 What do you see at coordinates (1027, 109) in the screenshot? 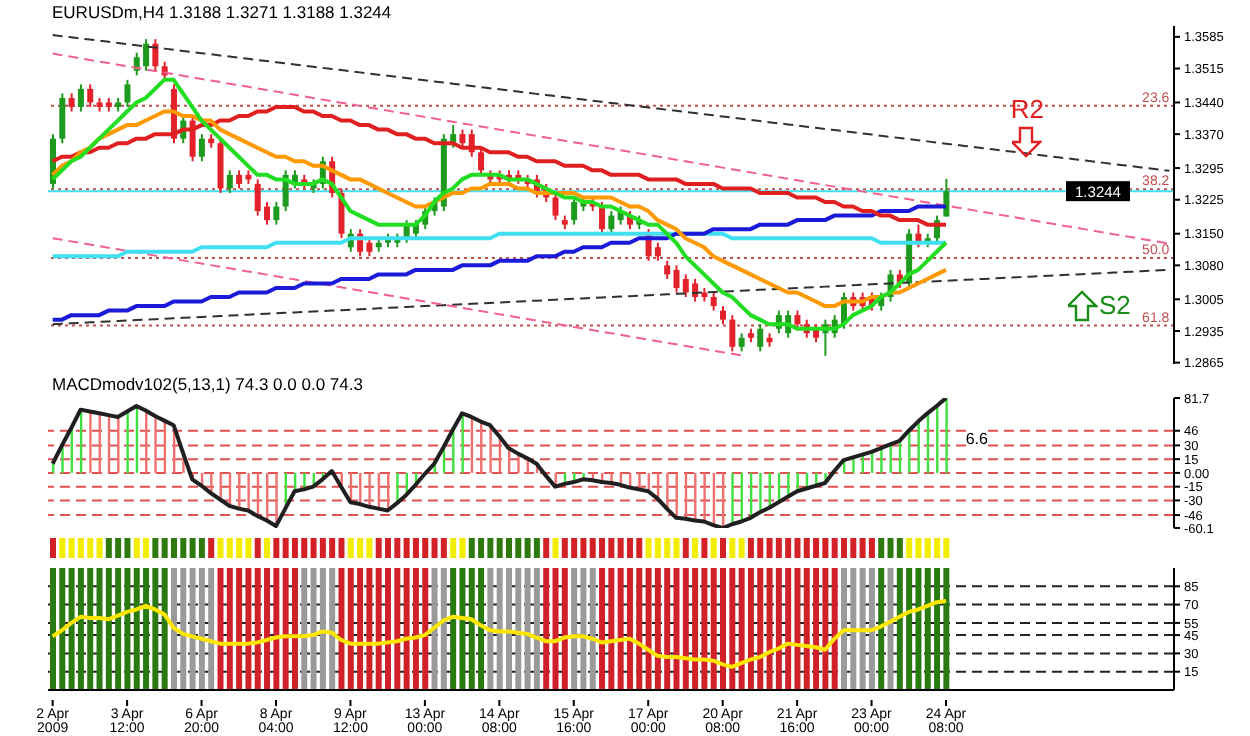
I see `annotation: R2` at bounding box center [1027, 109].